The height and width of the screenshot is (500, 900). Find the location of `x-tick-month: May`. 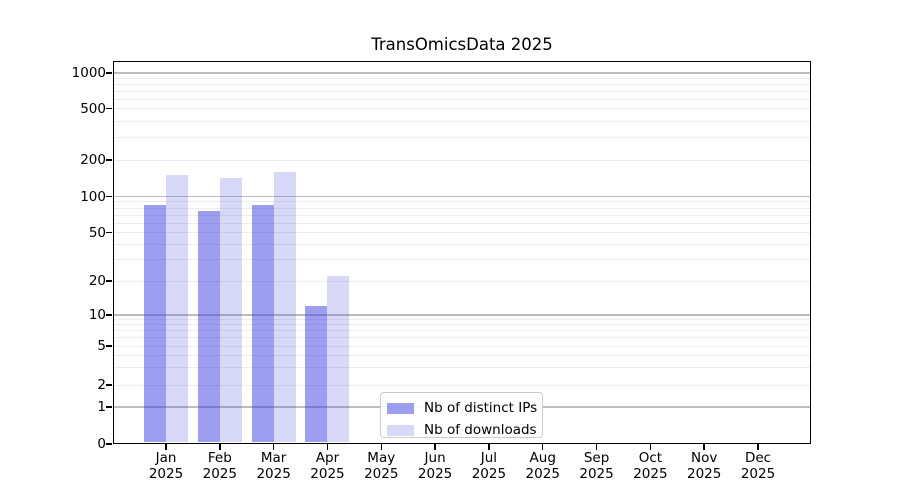

x-tick-month: May is located at coordinates (381, 458).